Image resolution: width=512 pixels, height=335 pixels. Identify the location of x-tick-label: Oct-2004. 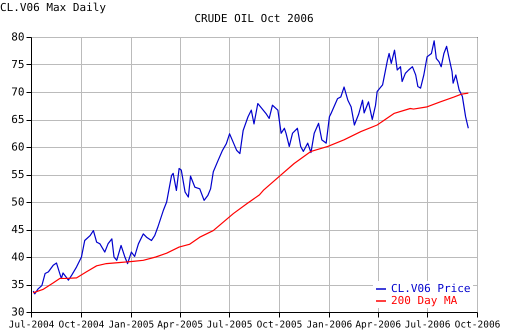
(81, 325).